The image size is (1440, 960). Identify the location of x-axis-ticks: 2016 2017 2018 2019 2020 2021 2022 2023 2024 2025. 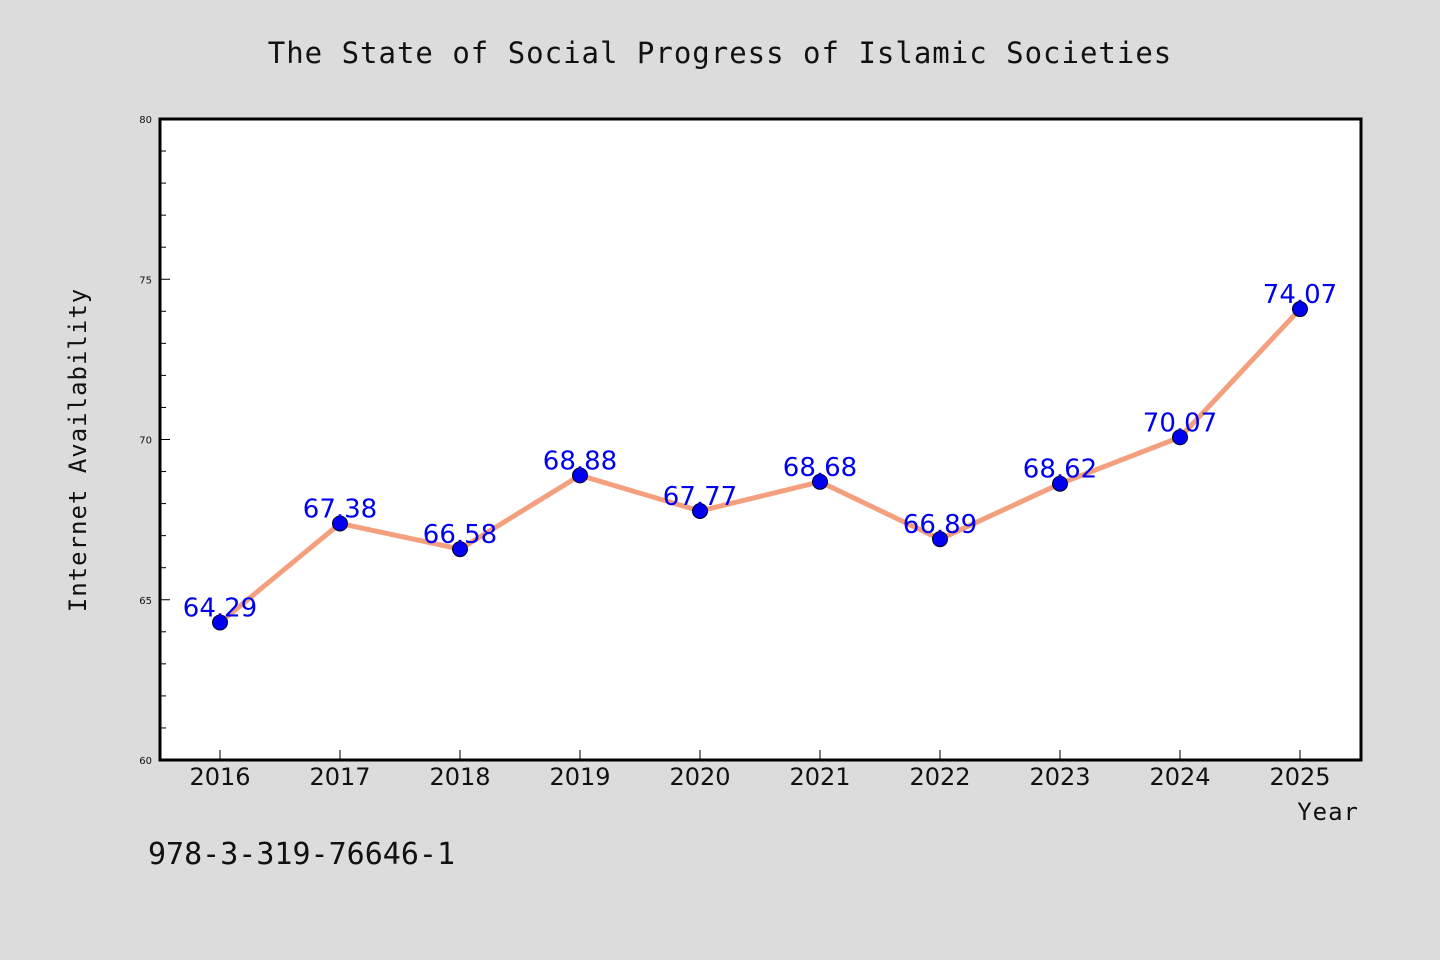
(760, 770).